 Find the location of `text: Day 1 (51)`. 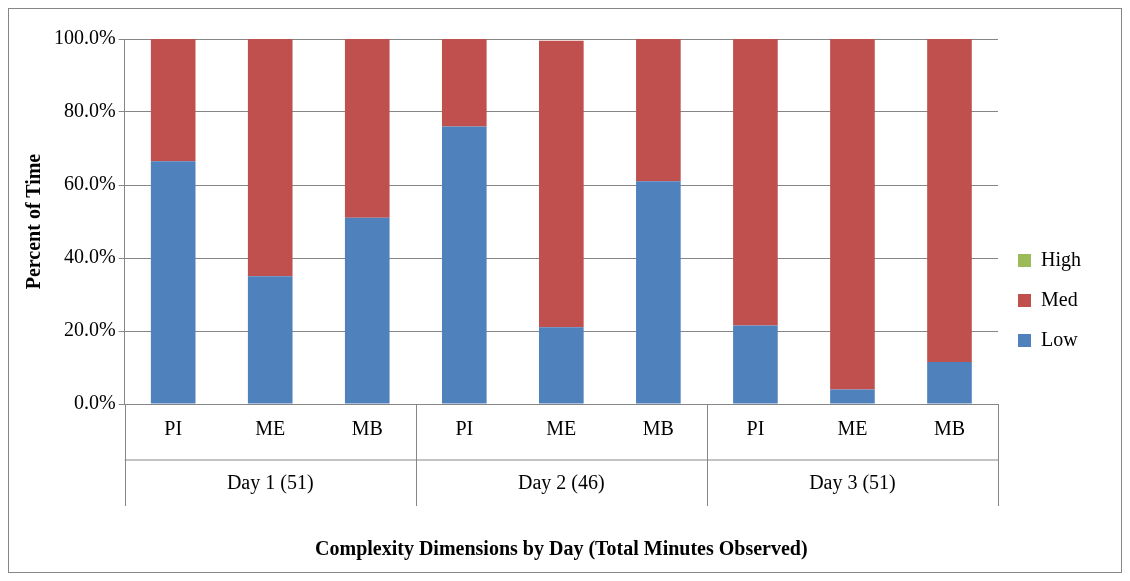

text: Day 1 (51) is located at coordinates (270, 483).